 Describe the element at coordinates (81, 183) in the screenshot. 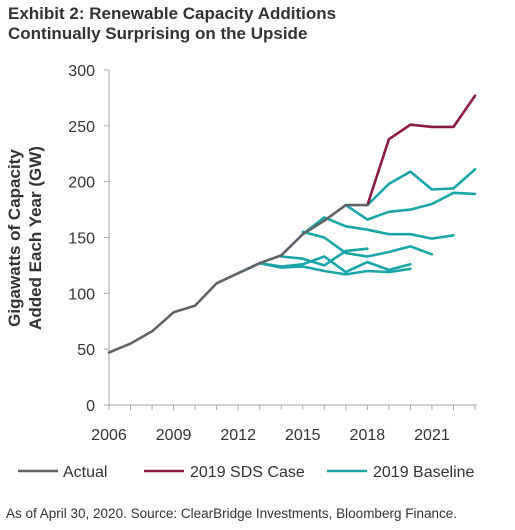

I see `y-tick-label: 200` at that location.